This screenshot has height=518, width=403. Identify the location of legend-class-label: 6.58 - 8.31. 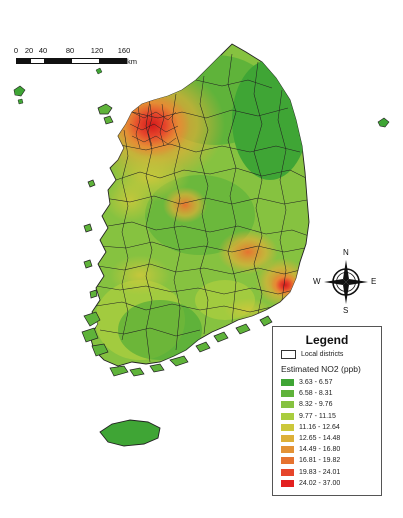
(316, 394).